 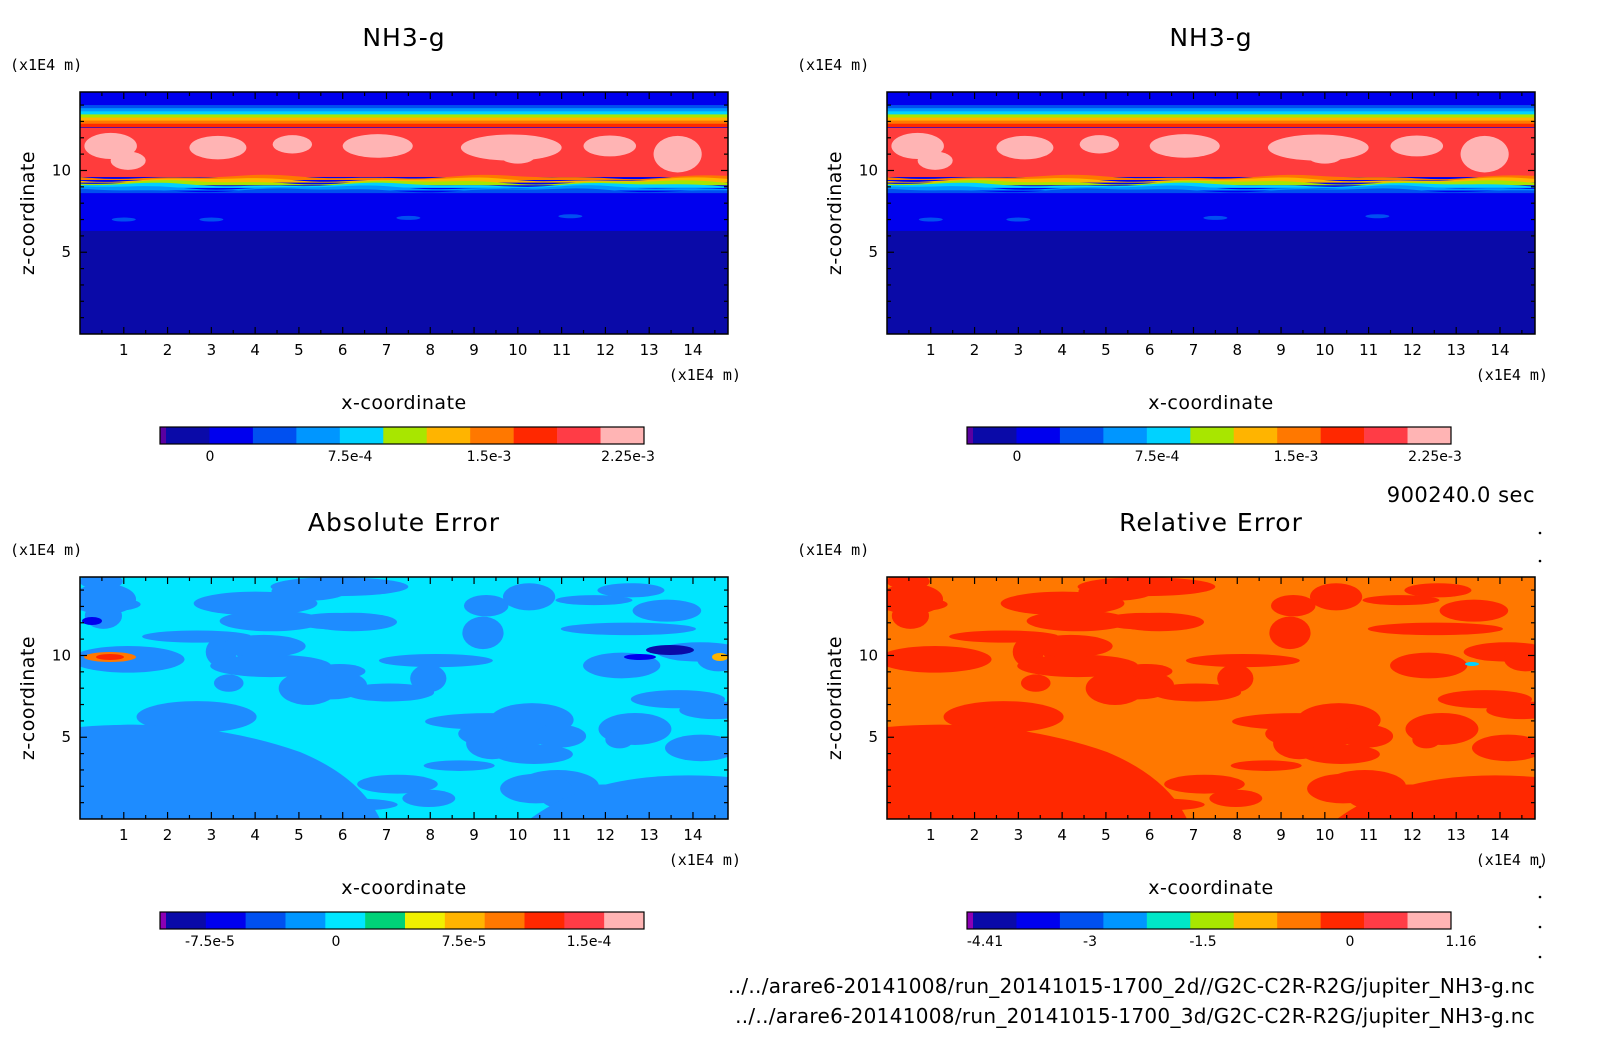 What do you see at coordinates (1461, 495) in the screenshot?
I see `timestamp-label: 900240.0 sec` at bounding box center [1461, 495].